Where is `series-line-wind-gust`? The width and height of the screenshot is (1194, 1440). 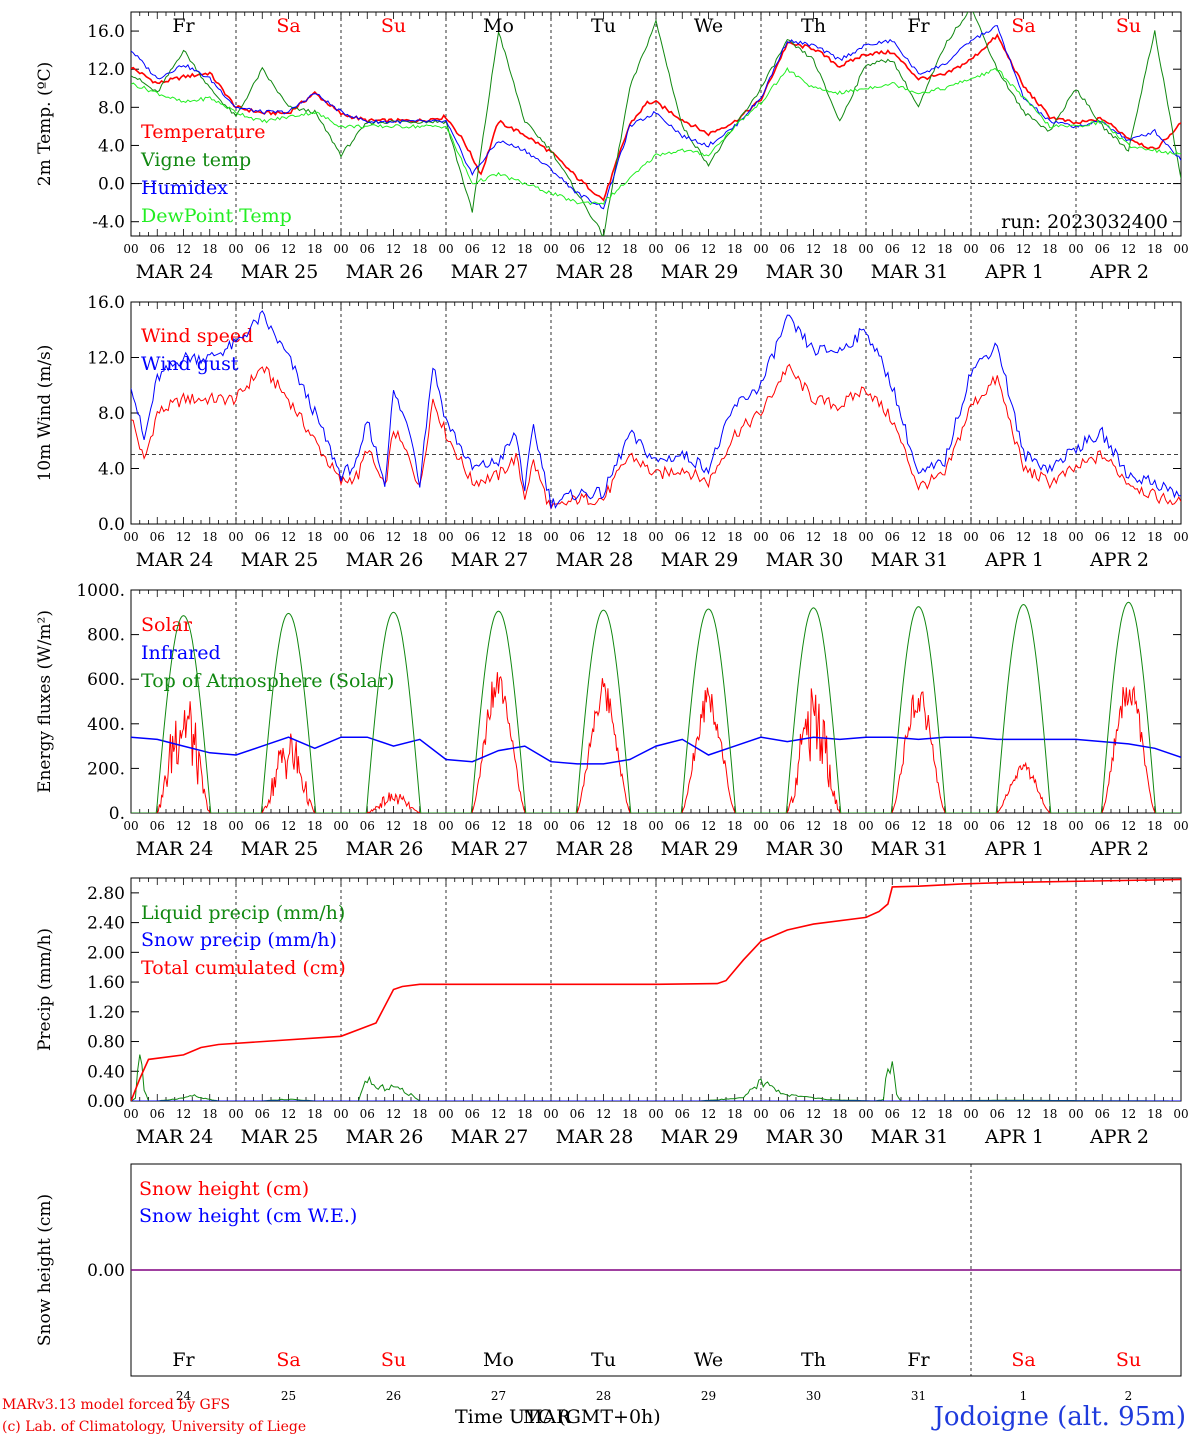
series-line-wind-gust is located at coordinates (656, 409).